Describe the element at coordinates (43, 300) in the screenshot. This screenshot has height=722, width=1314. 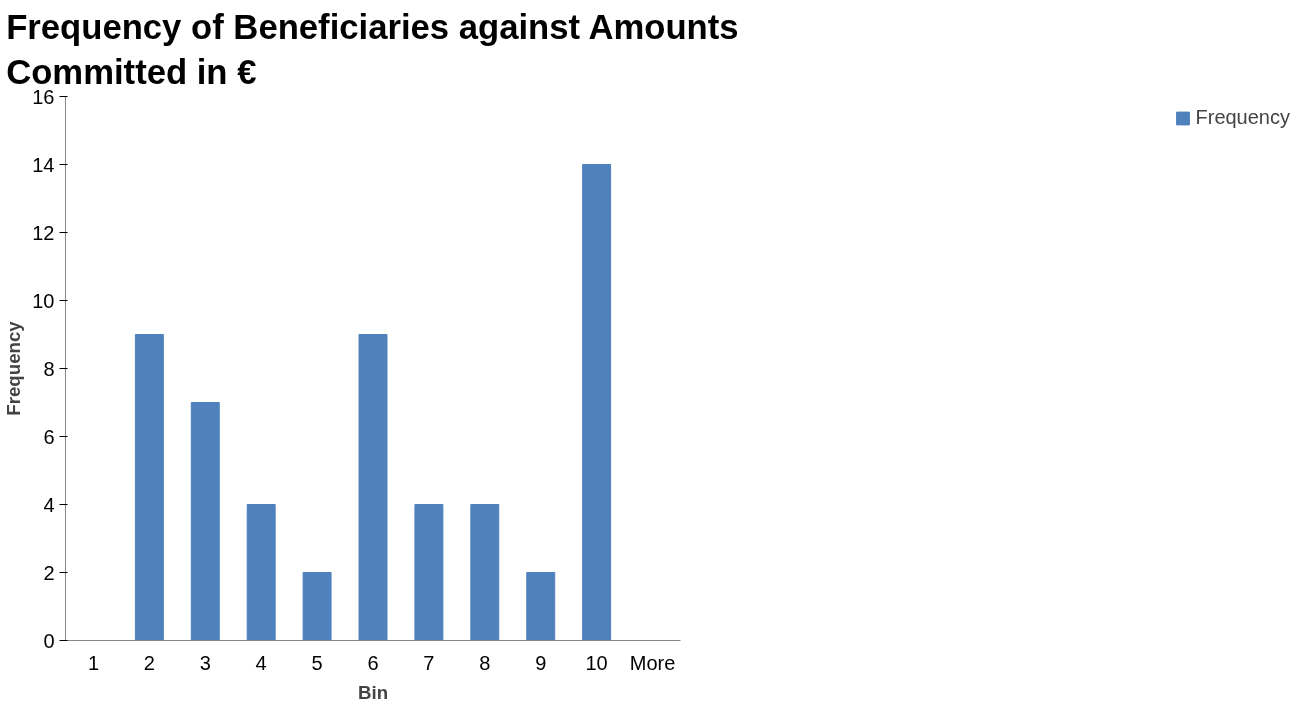
I see `y-tick-label: 10` at that location.